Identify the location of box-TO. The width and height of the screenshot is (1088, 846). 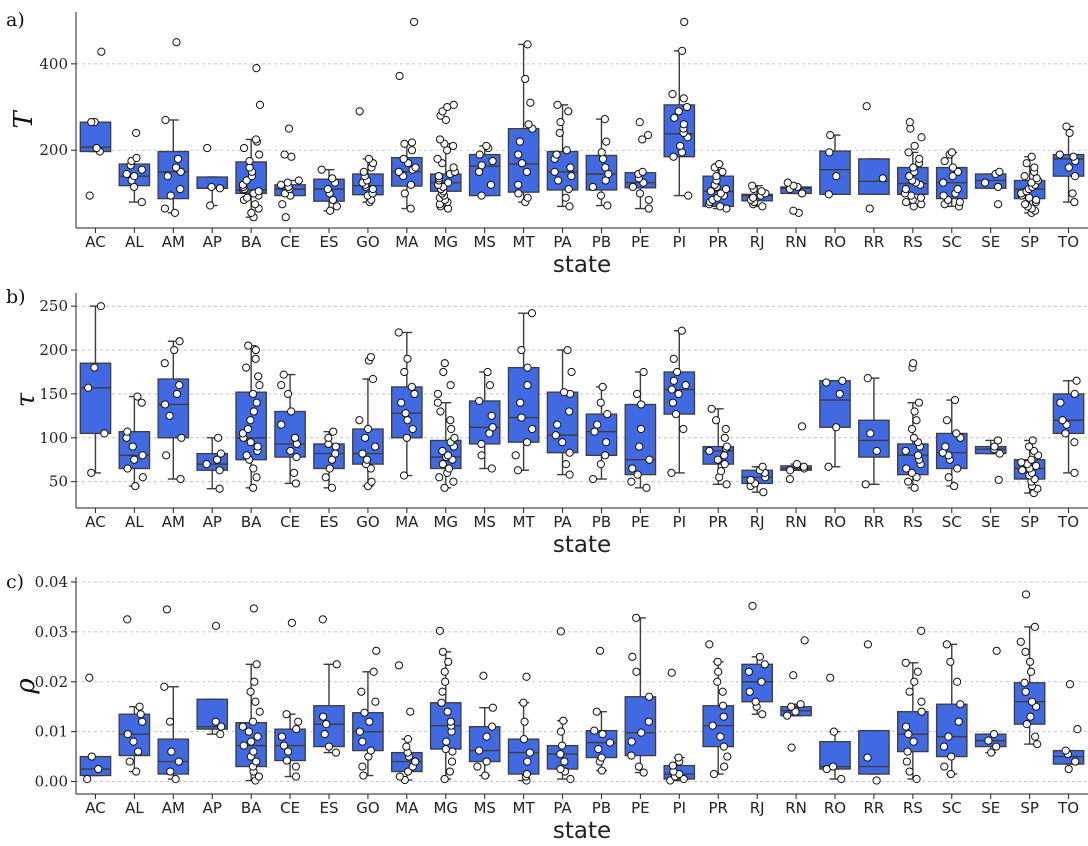
(1068, 164).